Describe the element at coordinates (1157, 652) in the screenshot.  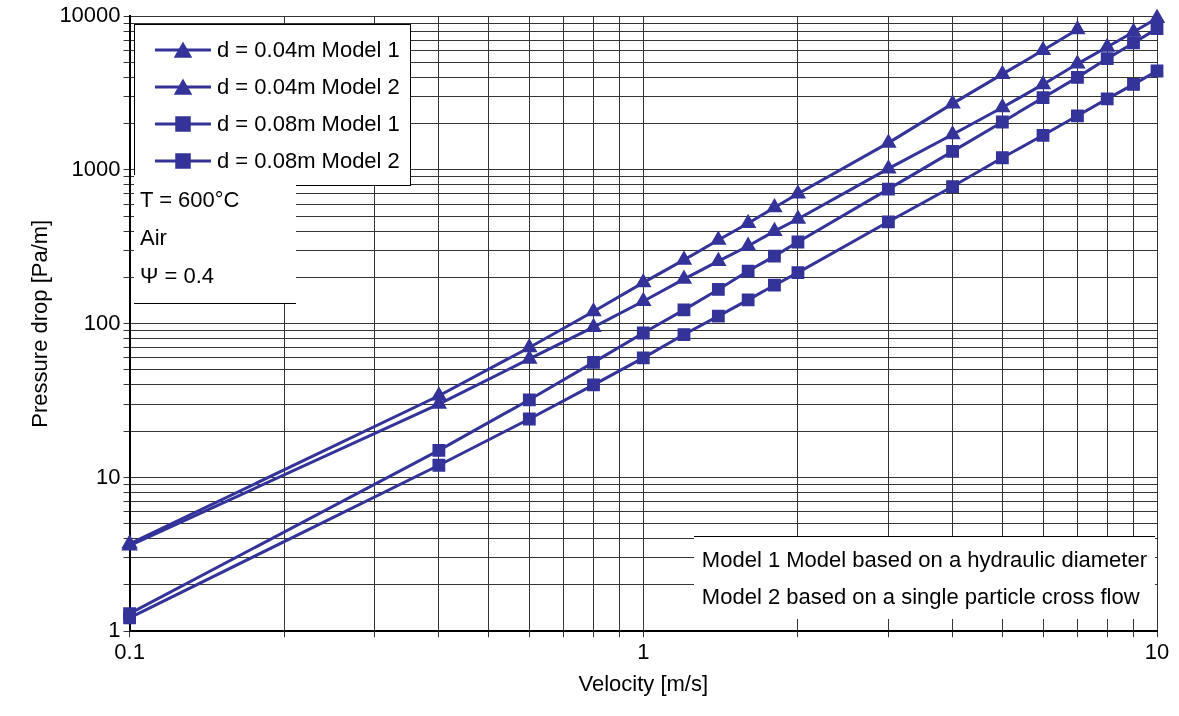
I see `x-tick-label: 10` at that location.